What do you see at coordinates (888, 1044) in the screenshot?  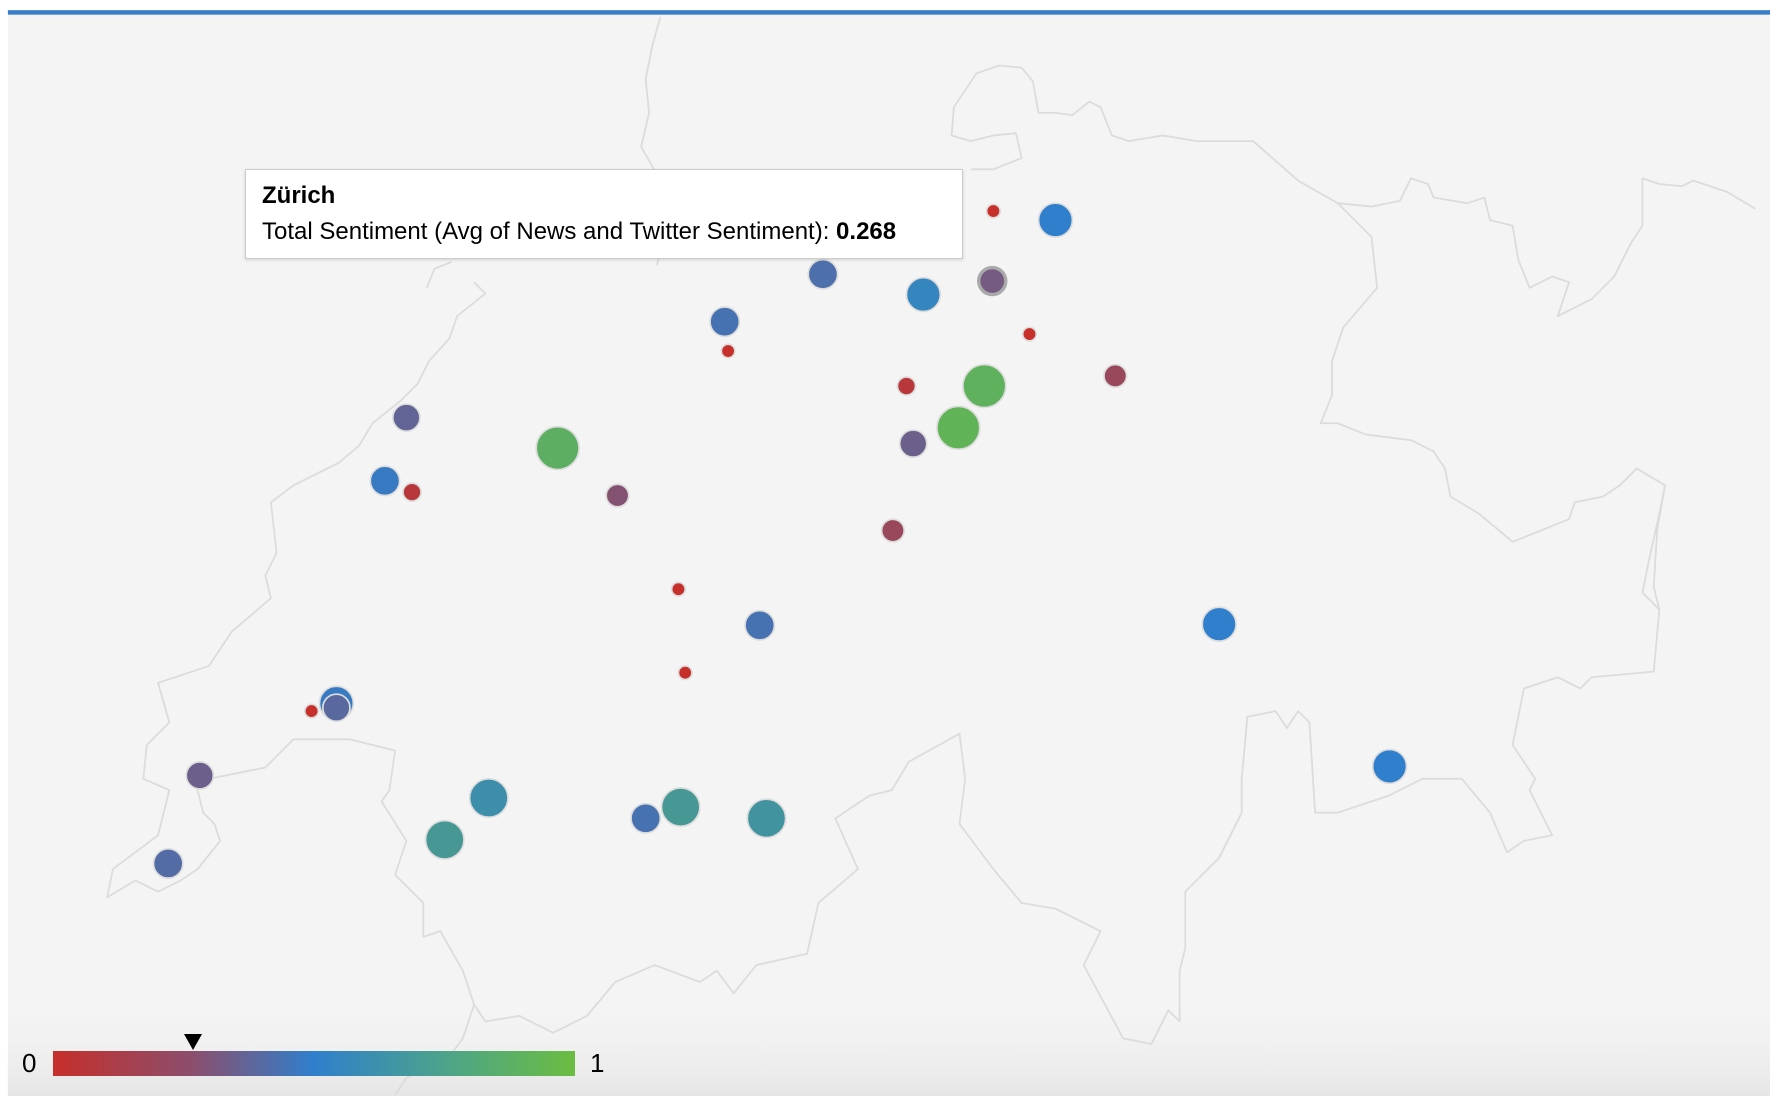 I see `bottom-shade` at bounding box center [888, 1044].